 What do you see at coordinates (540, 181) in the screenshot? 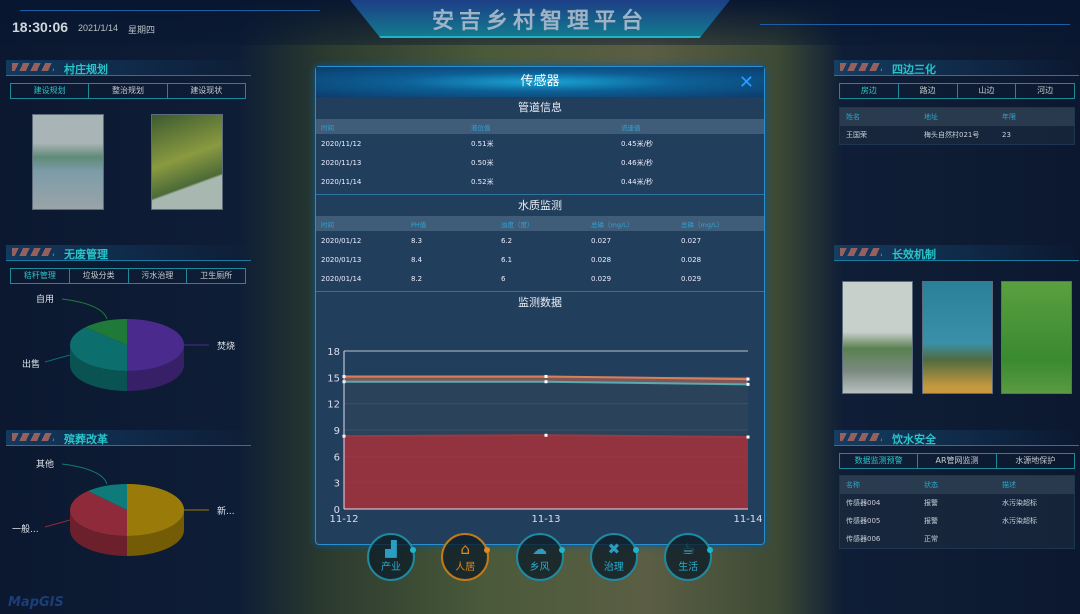
I see `table-row: 2020/11/14 0.52米 0.44米/秒` at bounding box center [540, 181].